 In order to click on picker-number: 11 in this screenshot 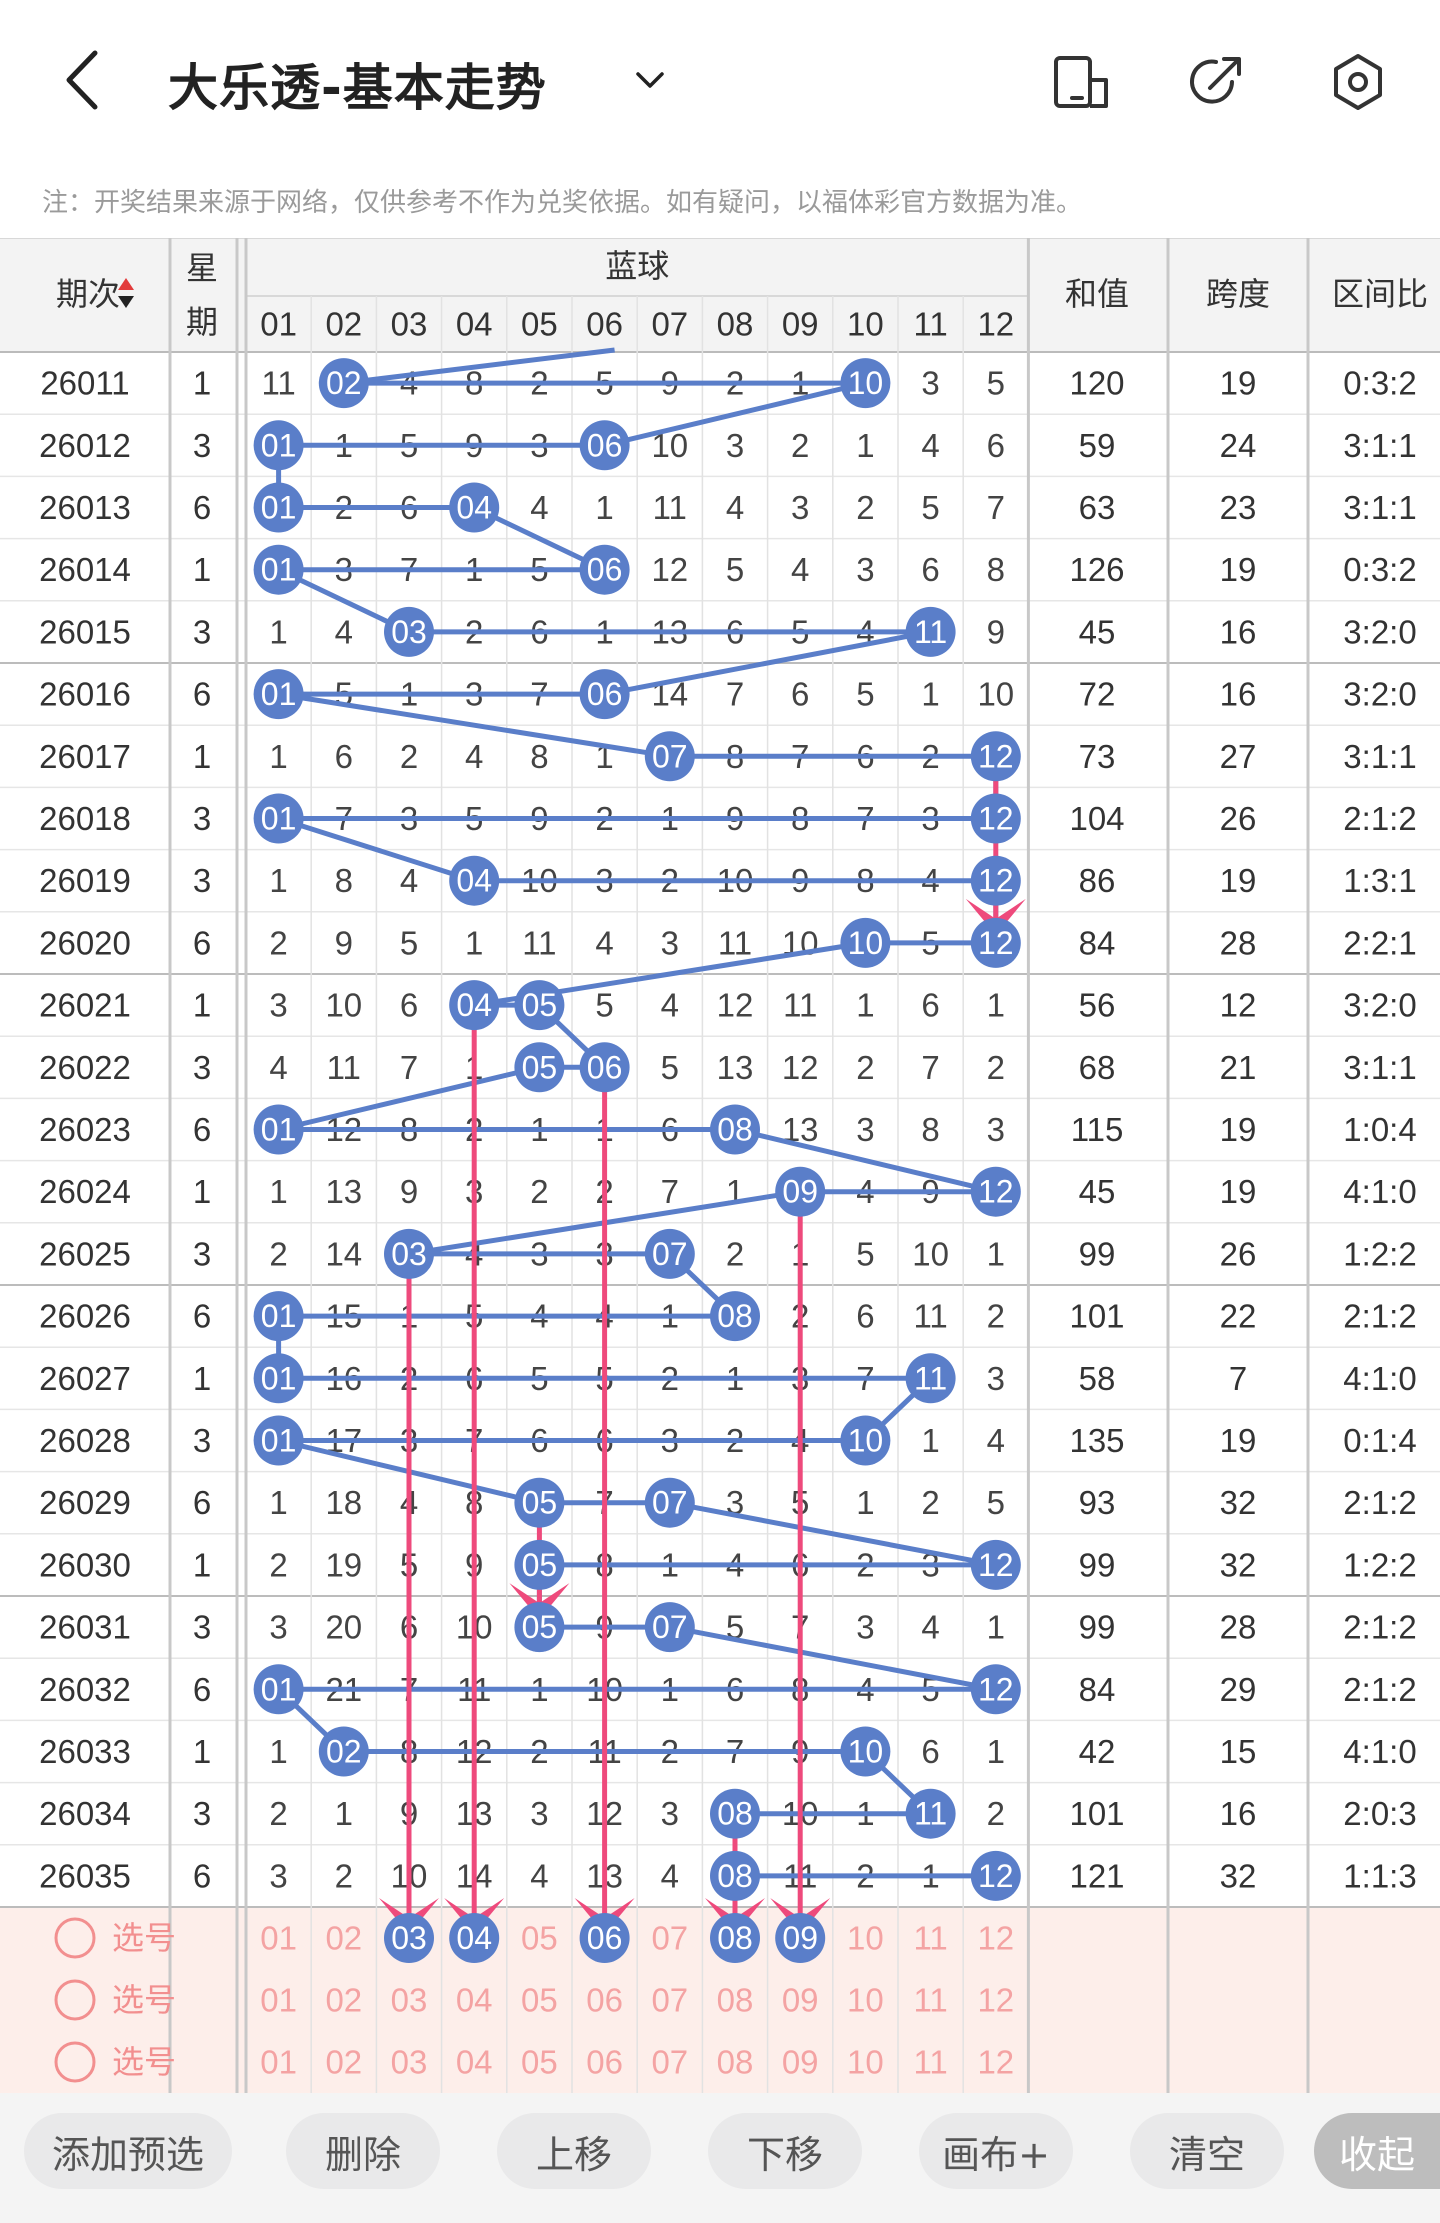, I will do `click(930, 1938)`.